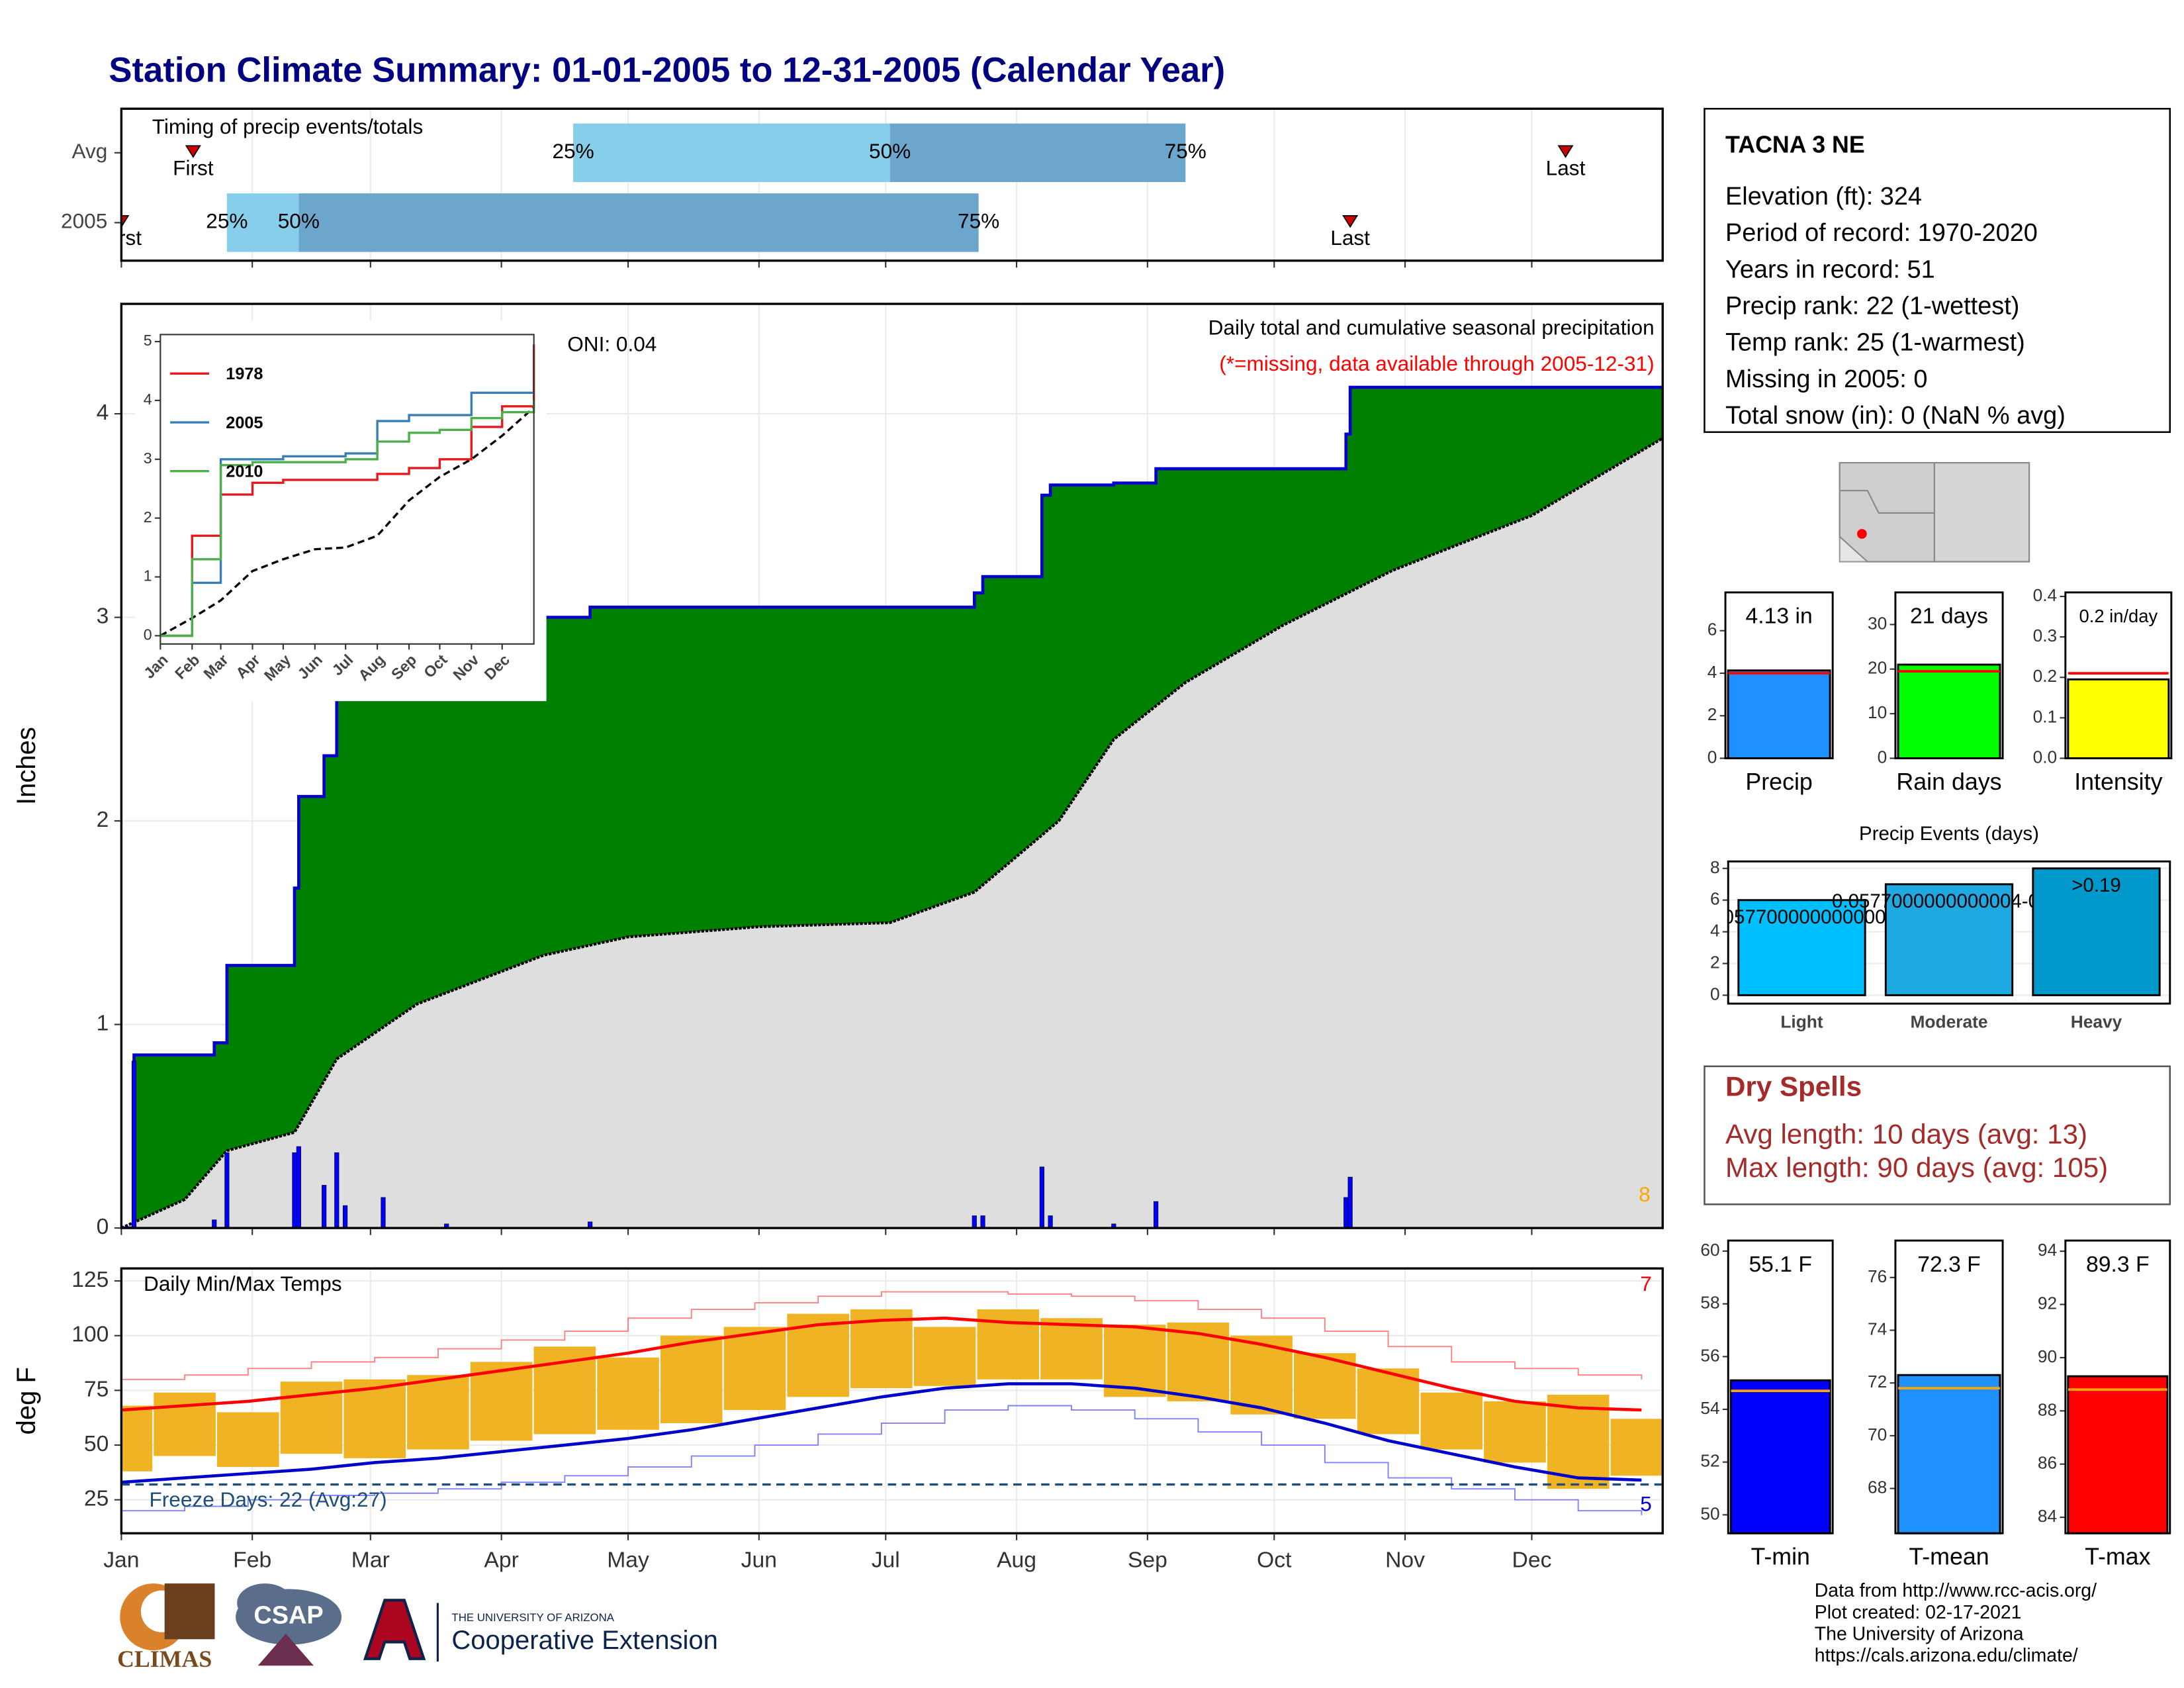  What do you see at coordinates (252, 1560) in the screenshot?
I see `x-tick-label: Feb` at bounding box center [252, 1560].